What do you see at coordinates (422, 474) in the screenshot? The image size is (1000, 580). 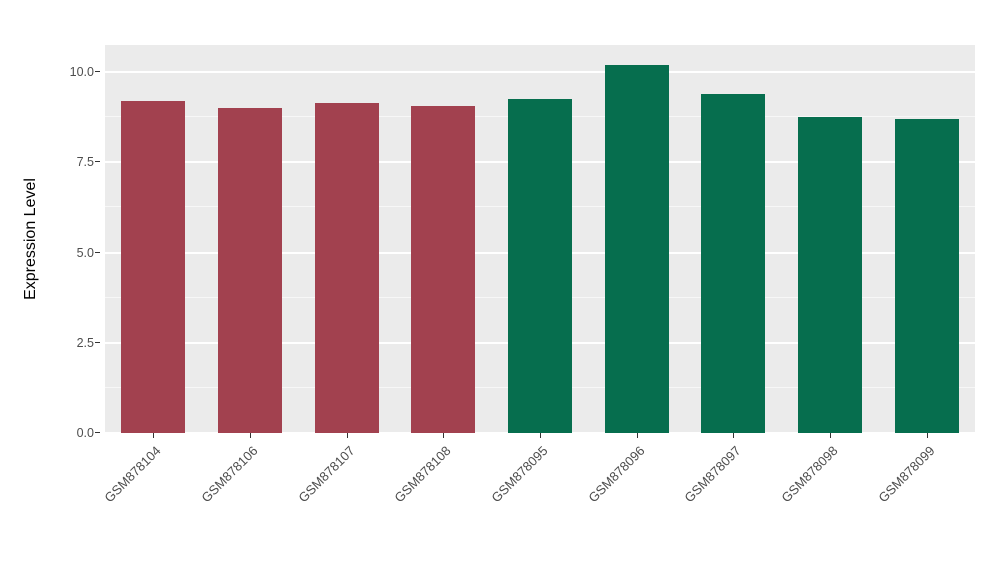 I see `x-tick-label-GSM878108: GSM878108` at bounding box center [422, 474].